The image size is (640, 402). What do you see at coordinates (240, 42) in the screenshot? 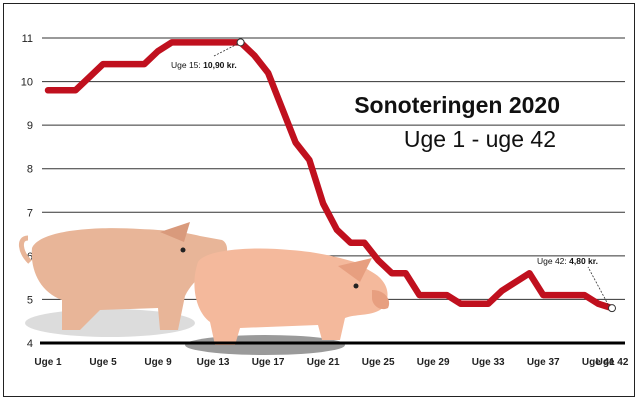
I see `highlight-point-uge15` at bounding box center [240, 42].